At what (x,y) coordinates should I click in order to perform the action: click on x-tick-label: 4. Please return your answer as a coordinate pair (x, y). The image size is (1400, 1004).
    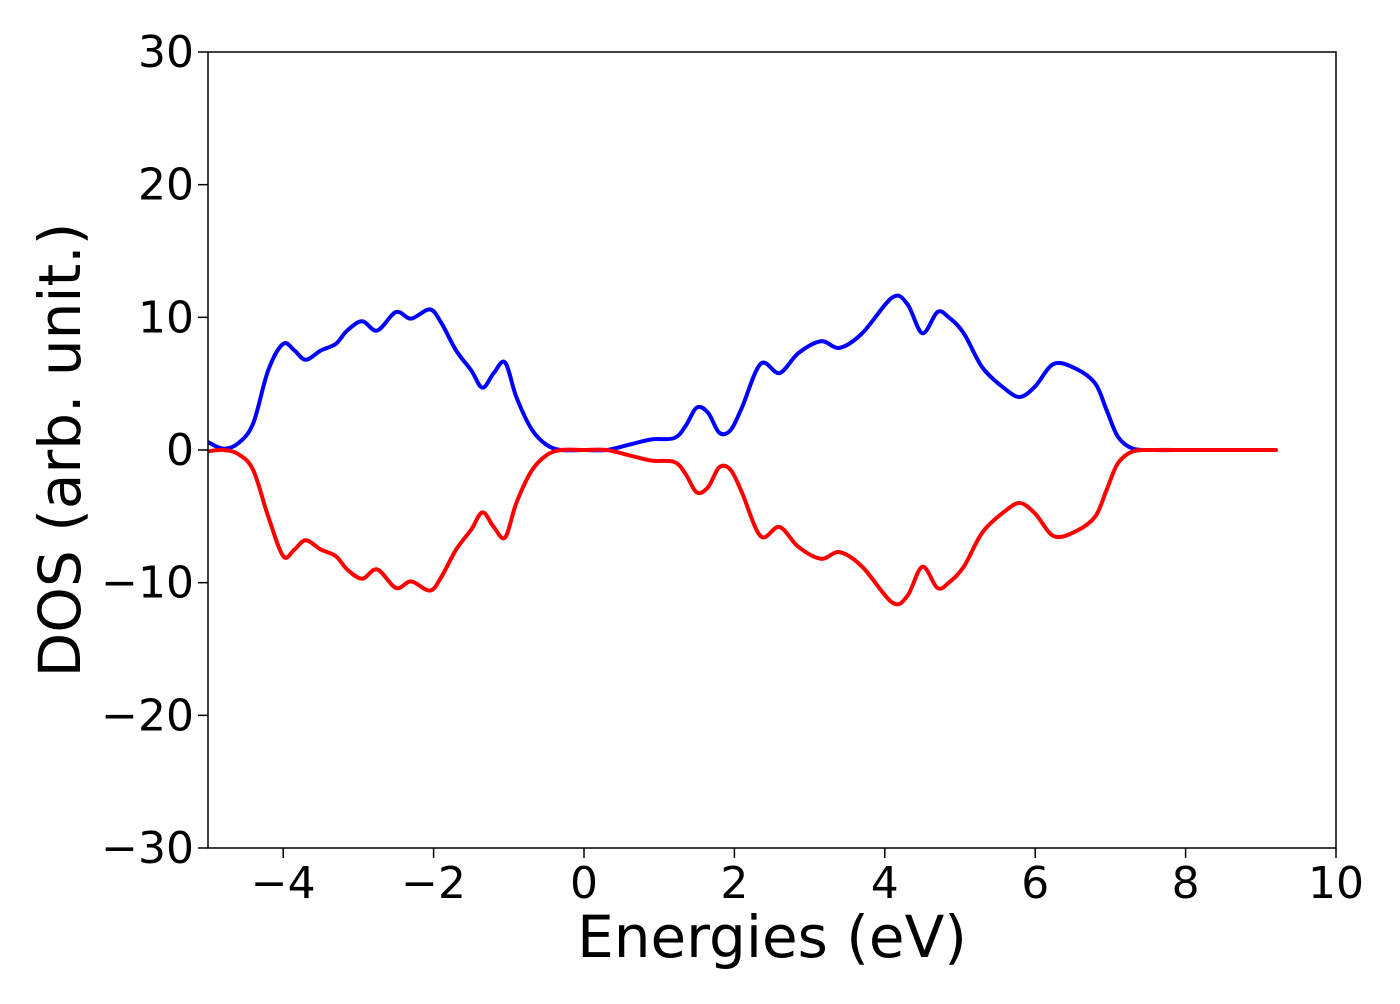
    Looking at the image, I should click on (885, 883).